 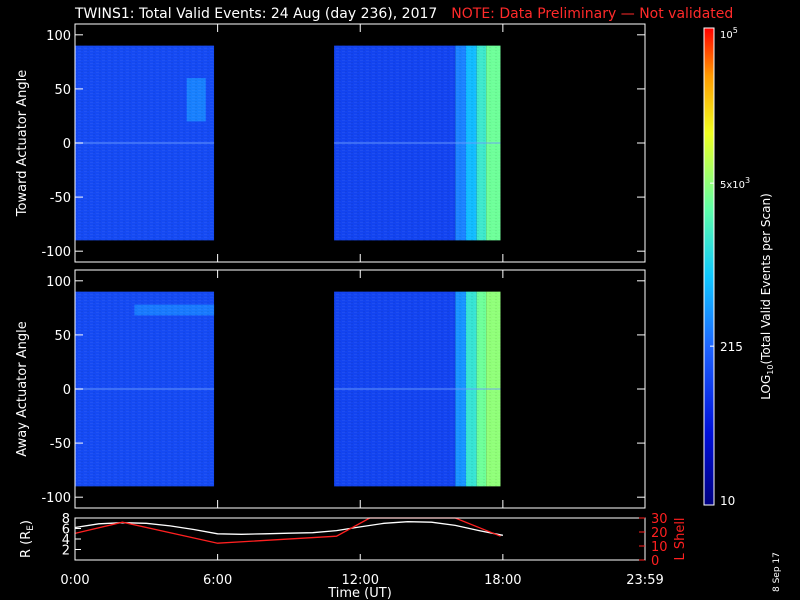 I want to click on colorbar-tick-sup: 3, so click(x=747, y=180).